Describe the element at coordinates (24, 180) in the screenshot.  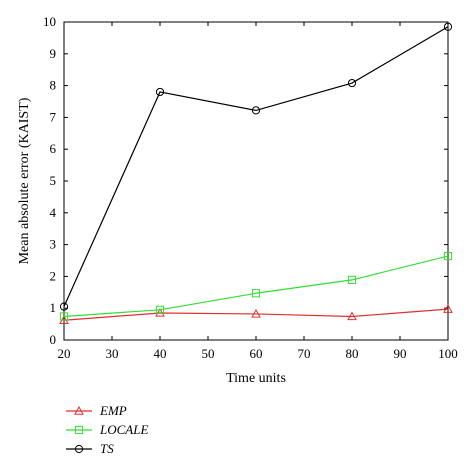
I see `y-axis-label: Mean absolute error (KAIST)` at that location.